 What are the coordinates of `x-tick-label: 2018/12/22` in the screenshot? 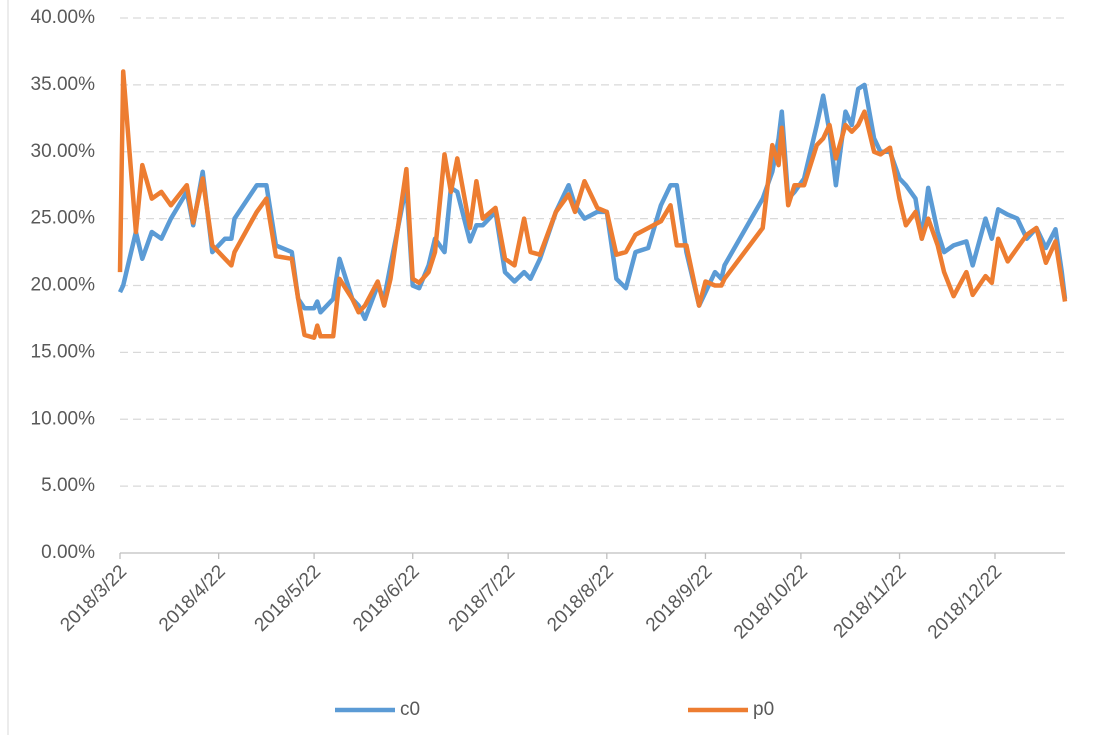 It's located at (965, 602).